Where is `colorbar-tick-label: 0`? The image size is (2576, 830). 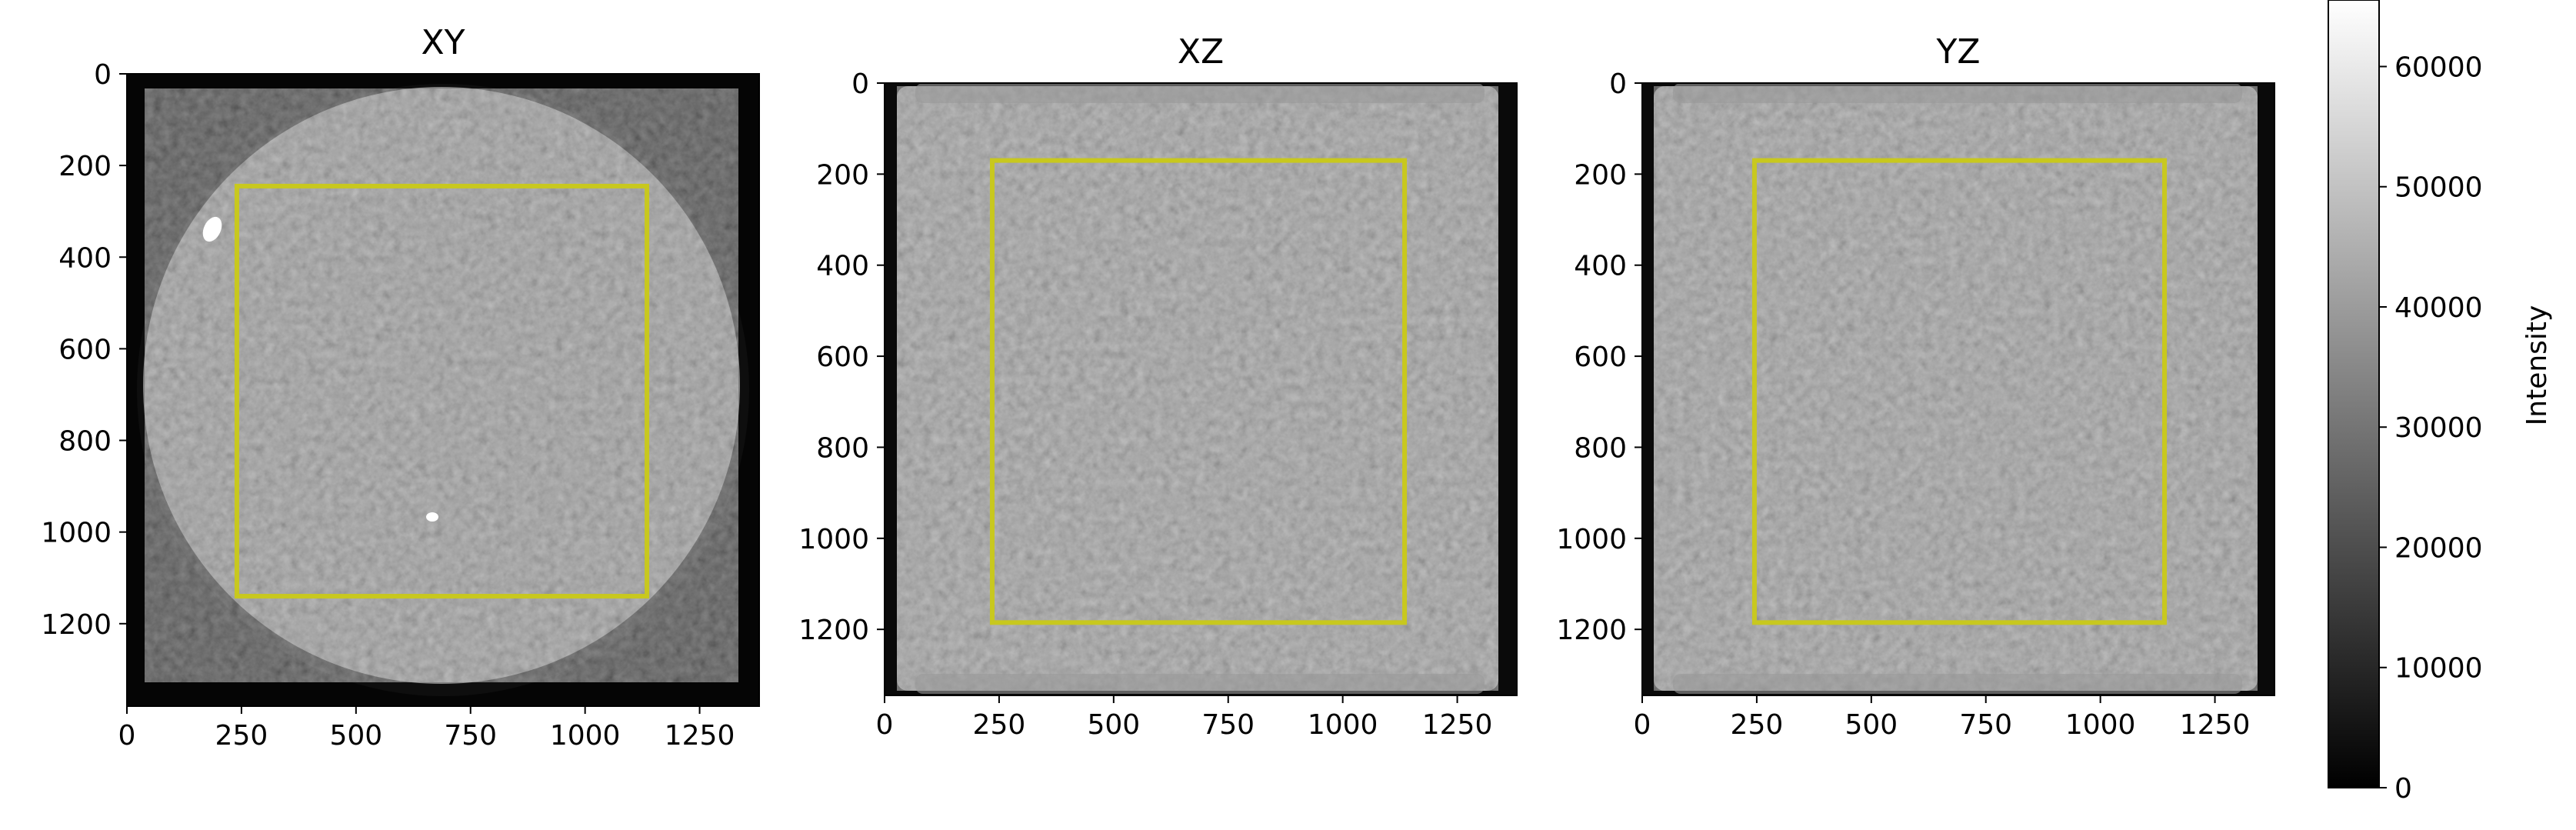
colorbar-tick-label: 0 is located at coordinates (2403, 789).